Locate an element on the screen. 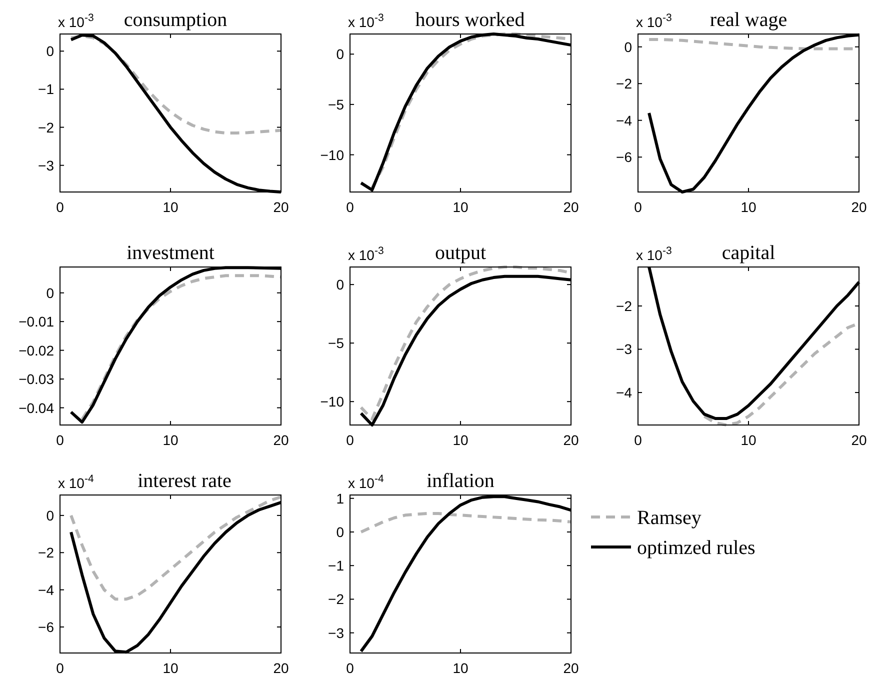  chart-title: hours worked is located at coordinates (470, 20).